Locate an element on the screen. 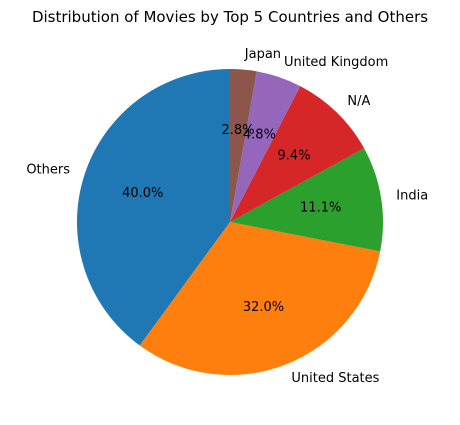 Image resolution: width=460 pixels, height=425 pixels. slice-label-united-kingdom: United Kingdom is located at coordinates (336, 62).